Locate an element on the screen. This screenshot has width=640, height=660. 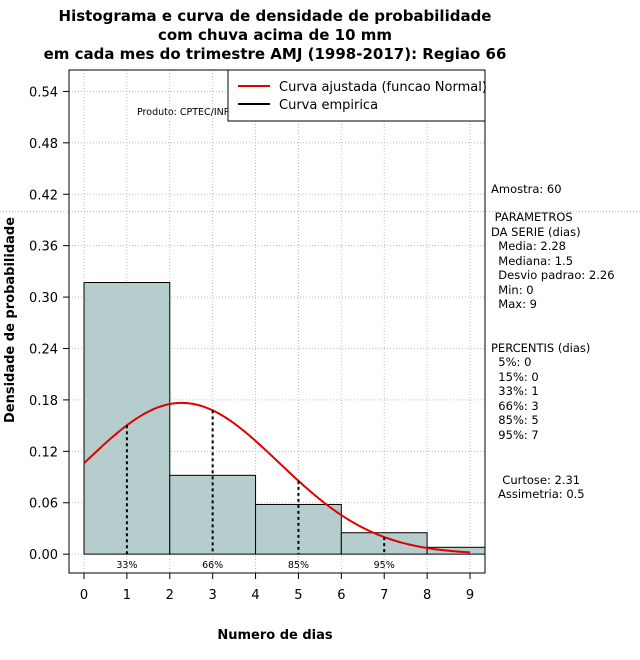
percentile-lines: 33% 66% 85% 95% is located at coordinates (255, 490).